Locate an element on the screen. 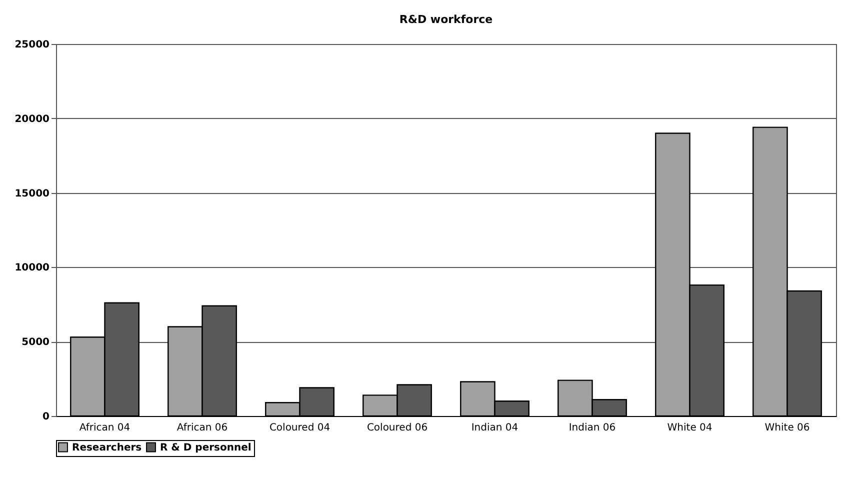  chart-title: R&D workforce is located at coordinates (446, 19).